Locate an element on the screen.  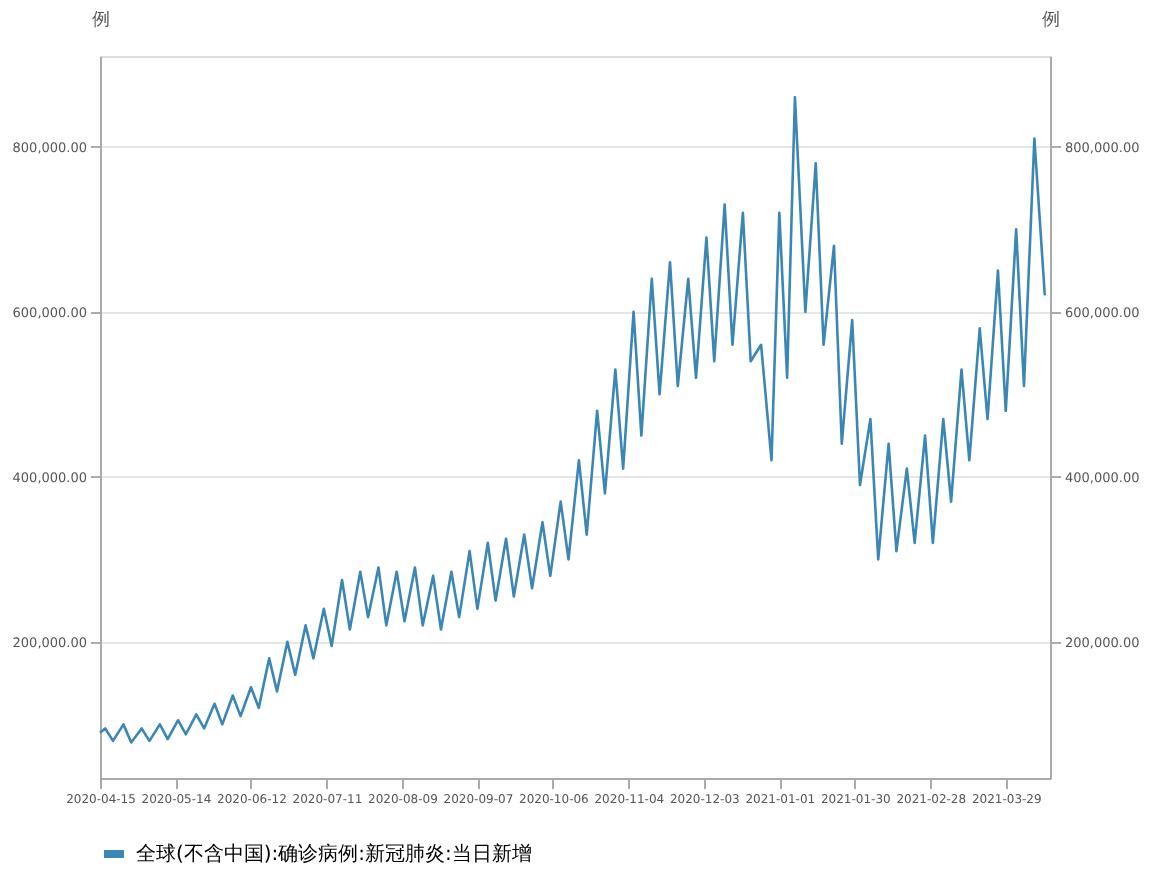
legend-label: 全球(不含中国):确诊病例:新冠肺炎:当日新增 is located at coordinates (334, 854).